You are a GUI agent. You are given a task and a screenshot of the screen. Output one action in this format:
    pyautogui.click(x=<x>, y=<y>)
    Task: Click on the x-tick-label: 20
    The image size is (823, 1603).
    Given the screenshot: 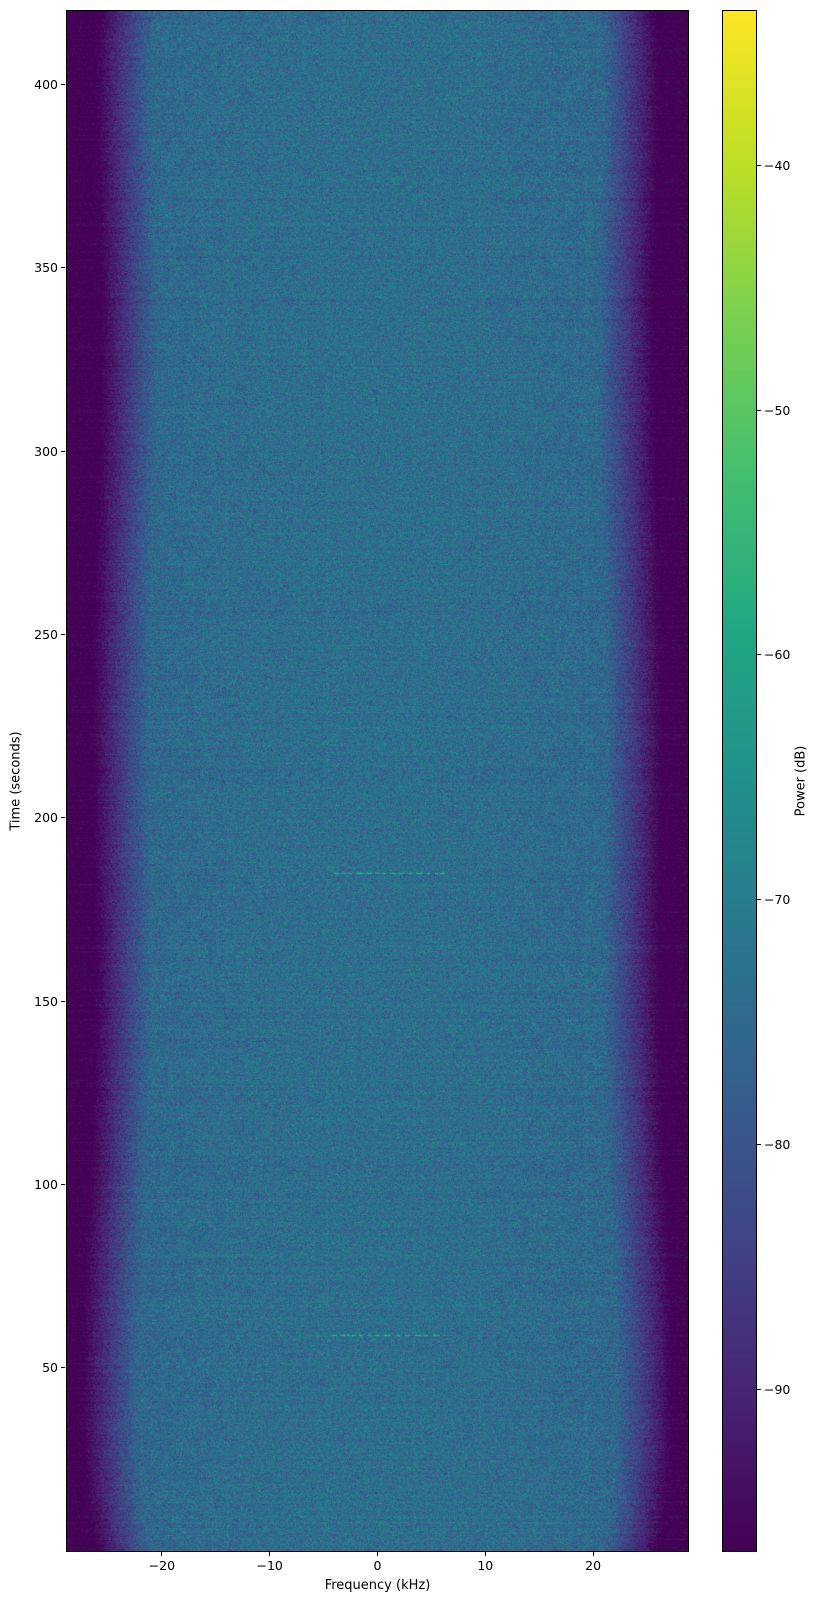 What is the action you would take?
    pyautogui.click(x=593, y=1565)
    